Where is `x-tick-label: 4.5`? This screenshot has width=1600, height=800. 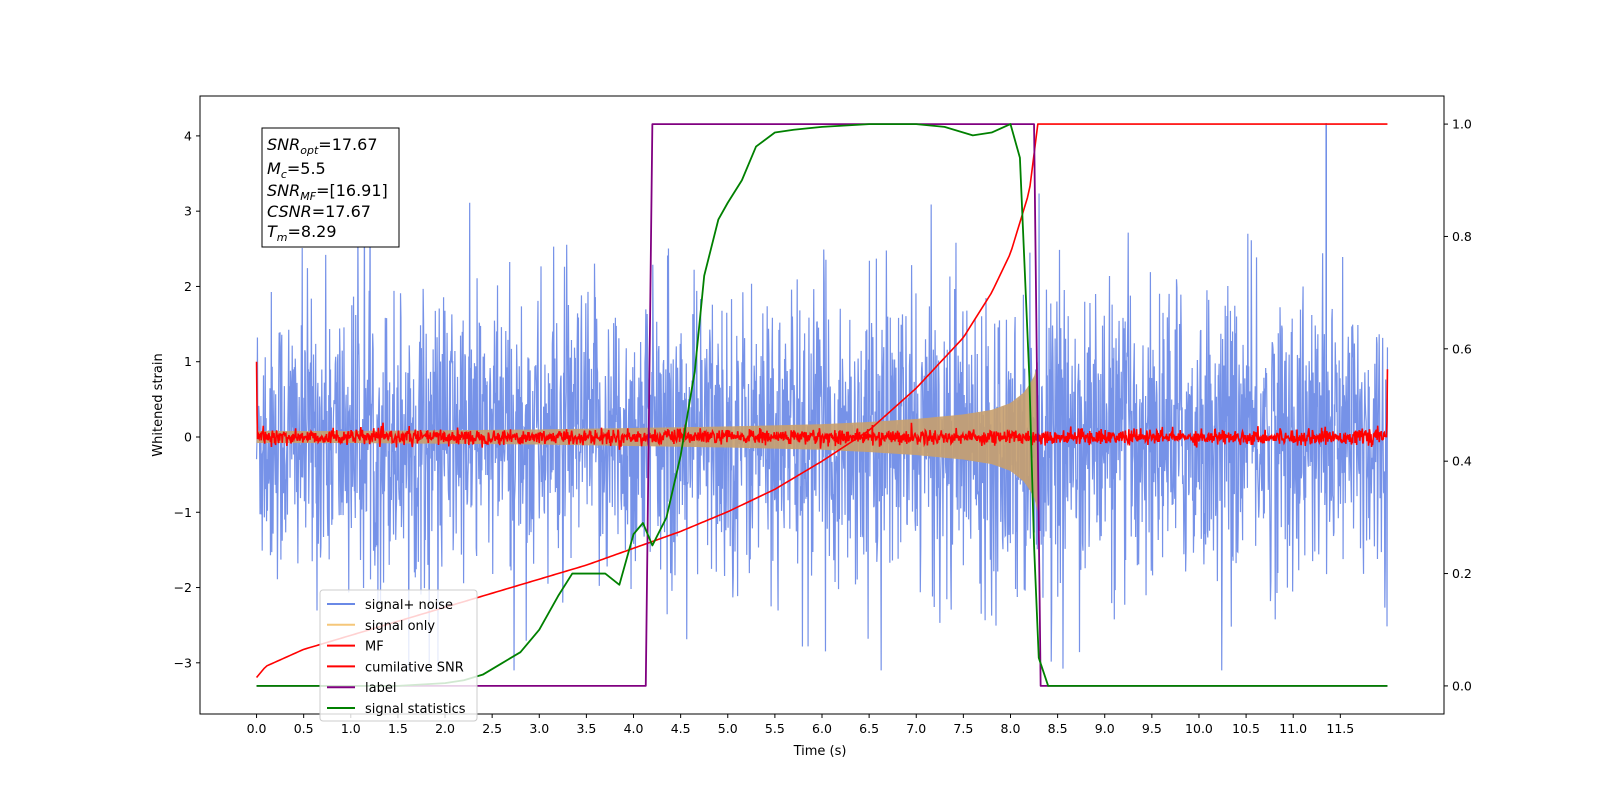 x-tick-label: 4.5 is located at coordinates (681, 728).